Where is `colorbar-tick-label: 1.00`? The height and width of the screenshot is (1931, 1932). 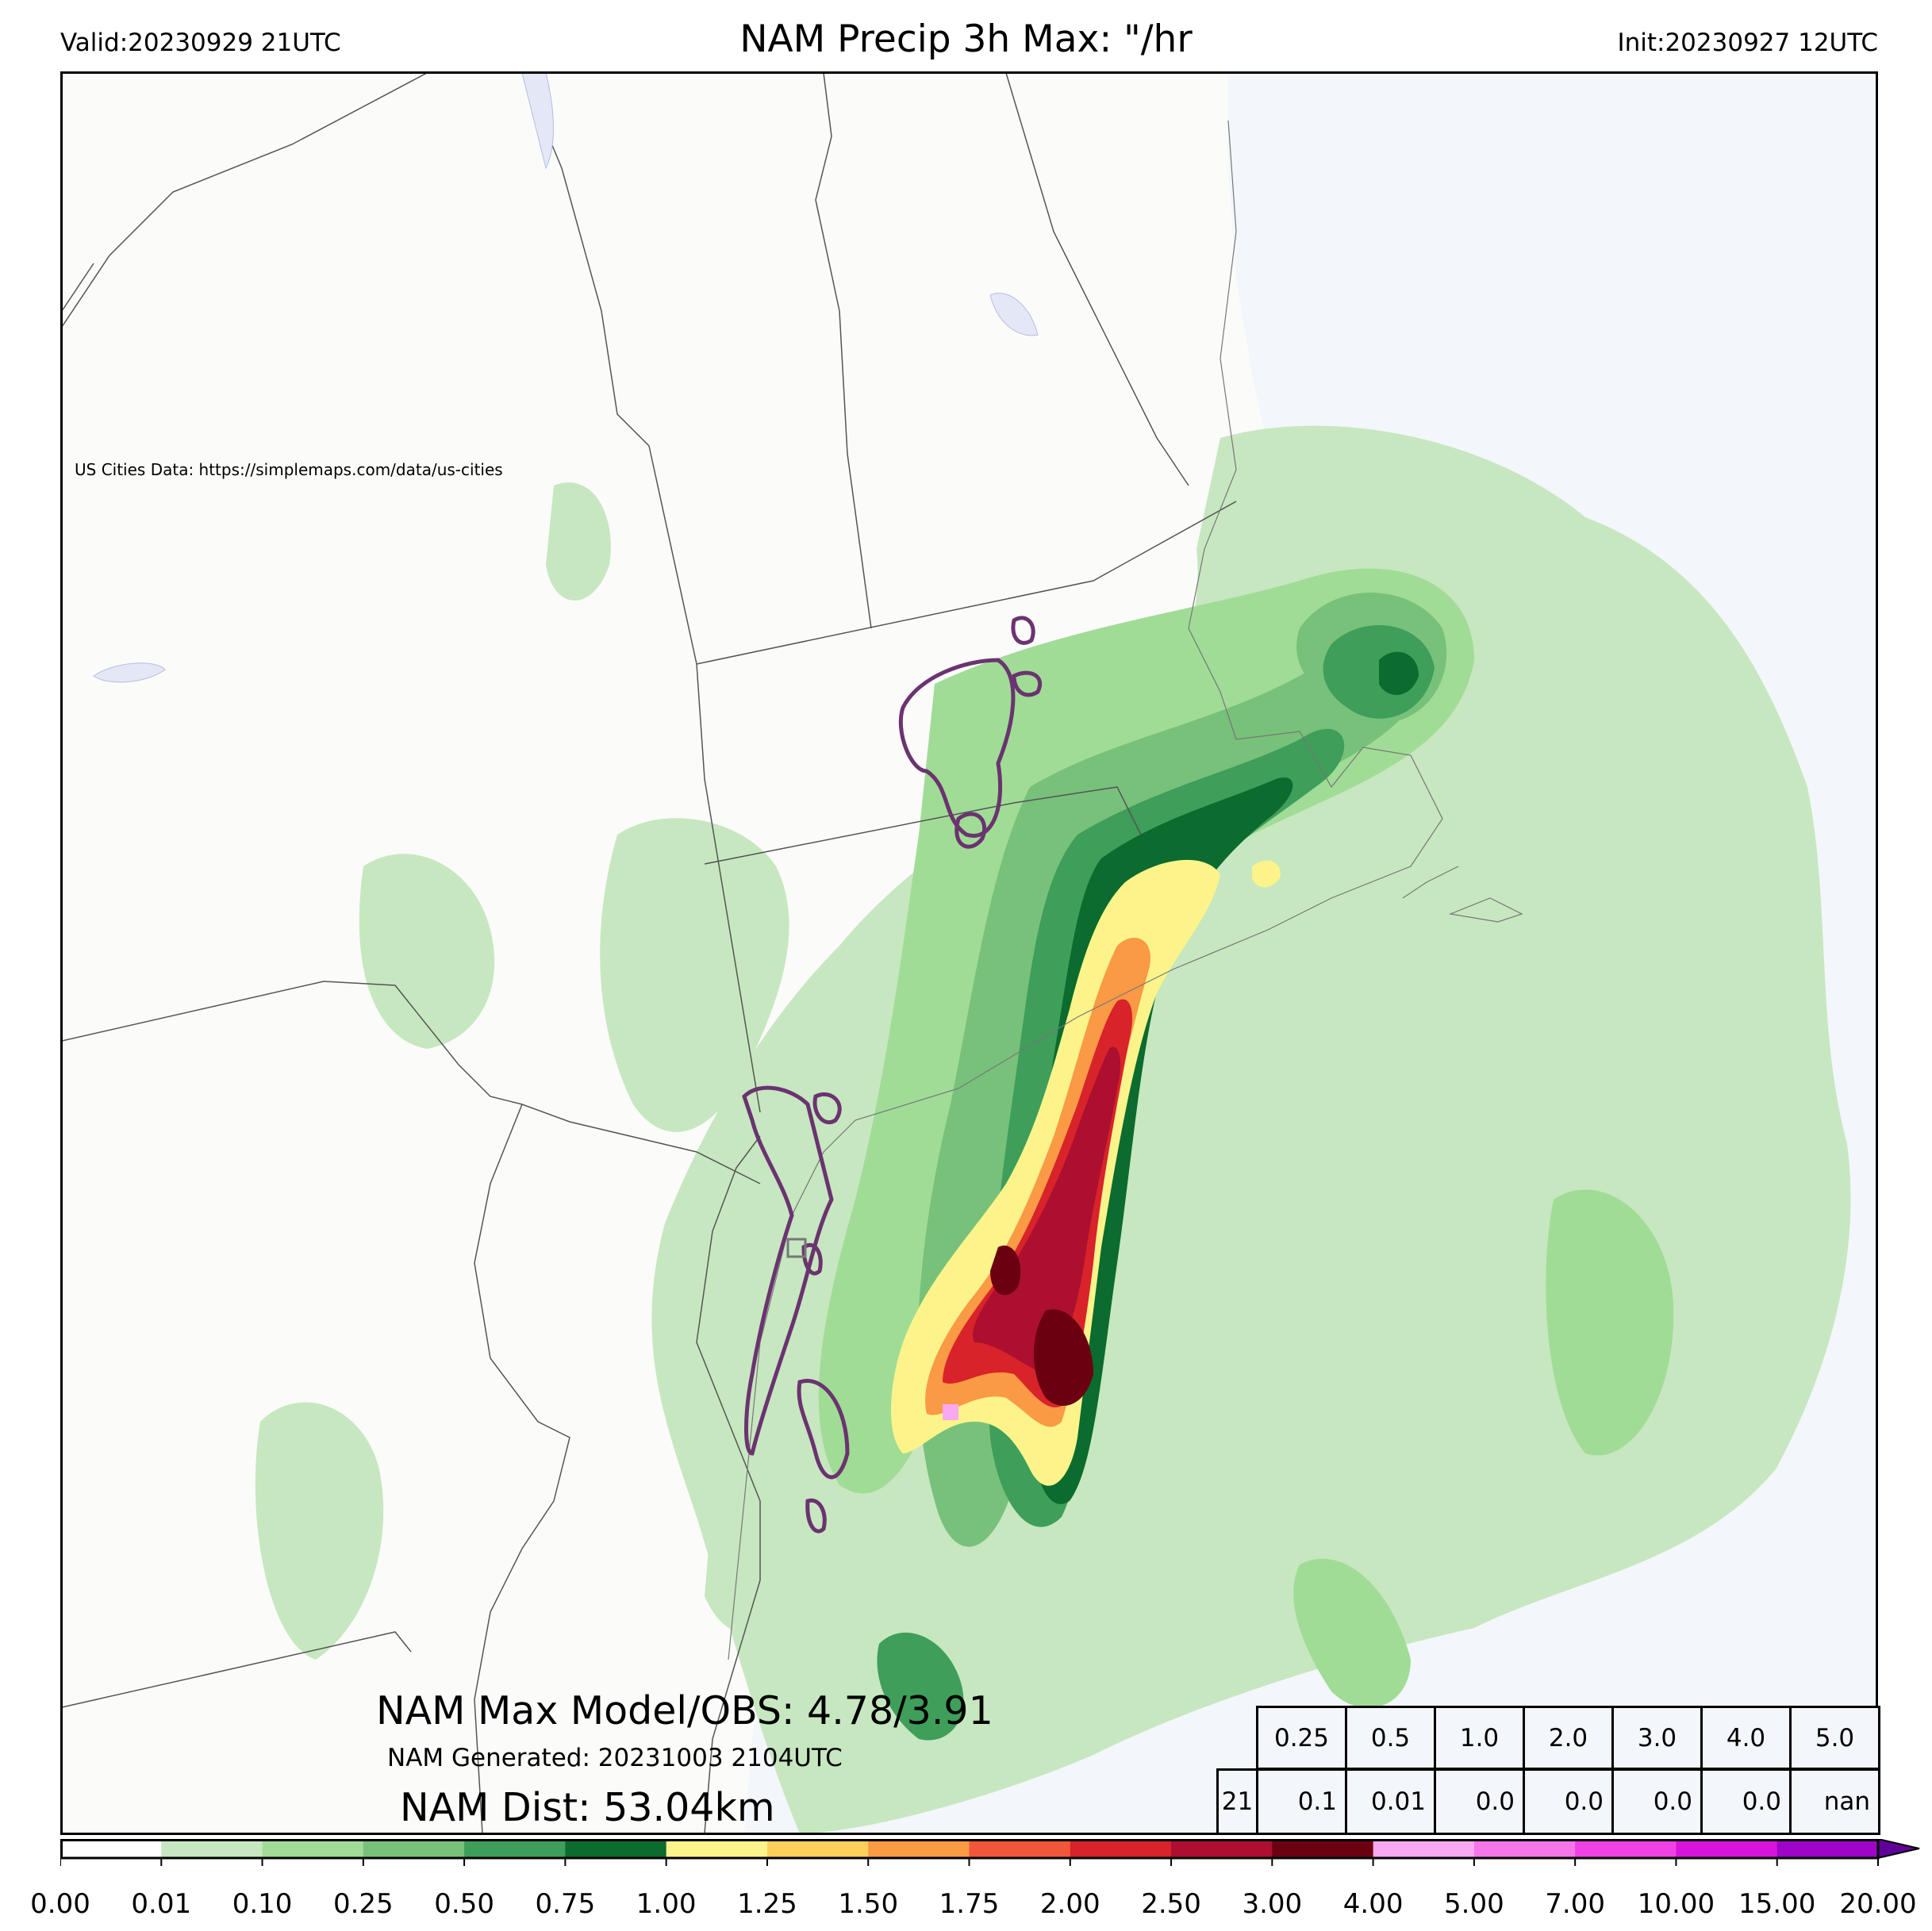
colorbar-tick-label: 1.00 is located at coordinates (666, 1904).